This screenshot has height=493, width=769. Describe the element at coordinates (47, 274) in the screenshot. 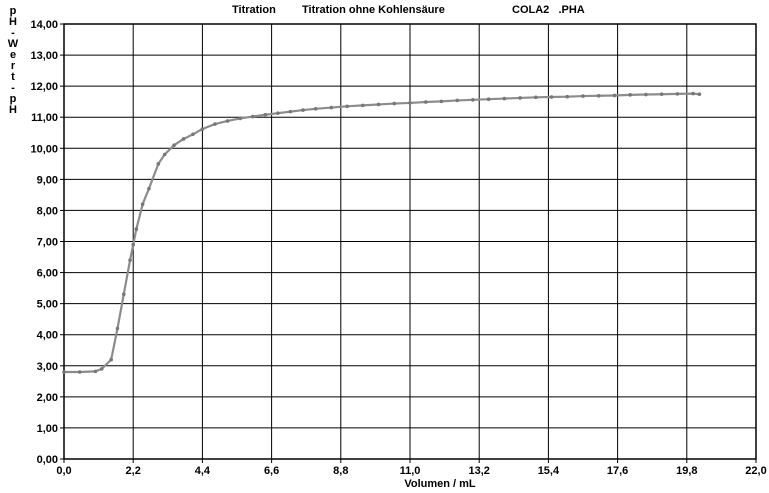

I see `y-tick-label: 6,00` at that location.